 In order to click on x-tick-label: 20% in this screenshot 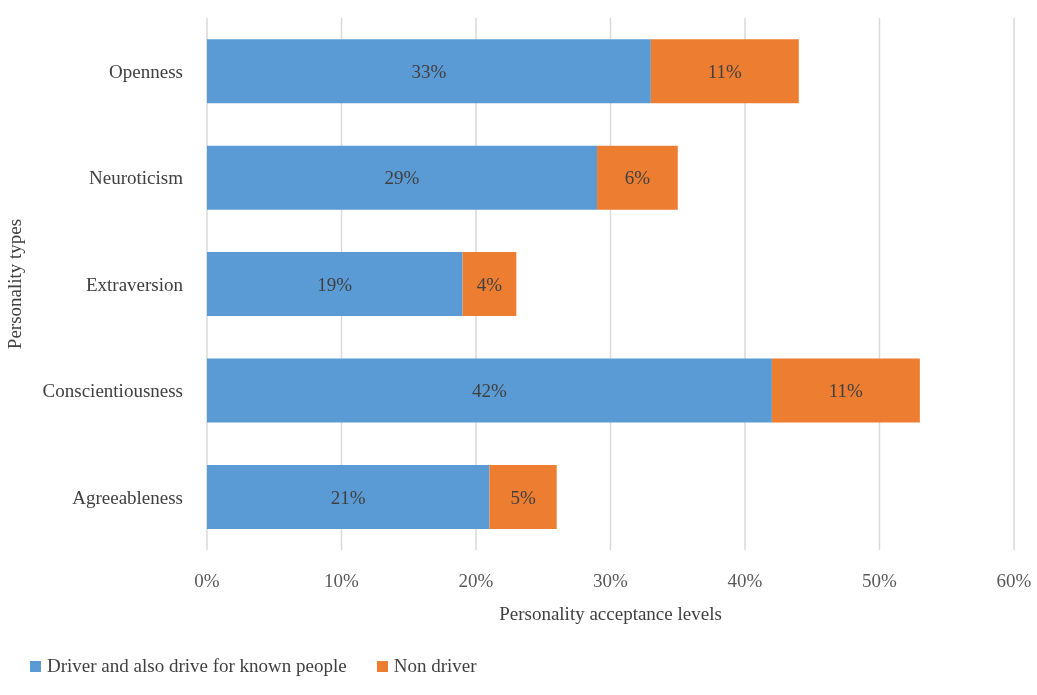, I will do `click(476, 581)`.